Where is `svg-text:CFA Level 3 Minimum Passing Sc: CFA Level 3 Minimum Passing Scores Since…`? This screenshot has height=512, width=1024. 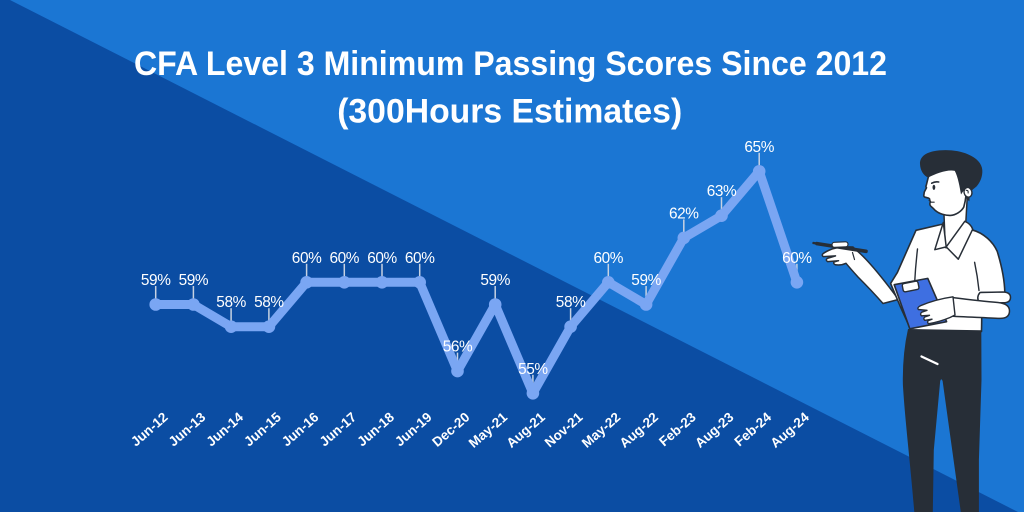 svg-text:CFA Level 3 Minimum Passing Sc: CFA Level 3 Minimum Passing Scores Since… is located at coordinates (510, 64).